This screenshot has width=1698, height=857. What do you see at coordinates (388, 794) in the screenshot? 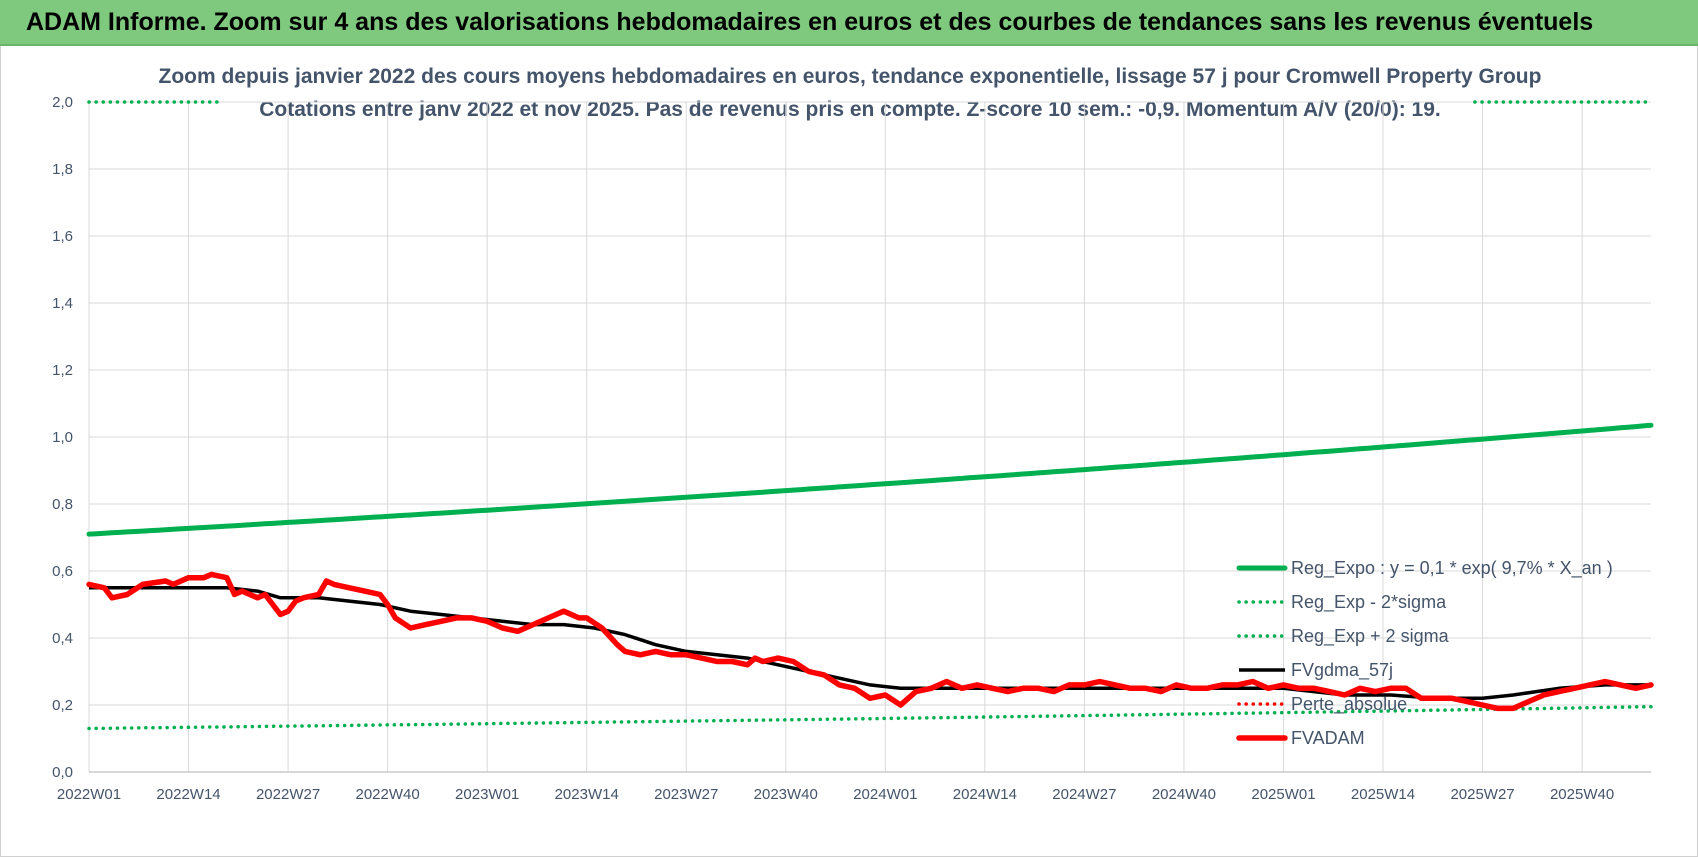
I see `x-tick-label: 2022W40` at bounding box center [388, 794].